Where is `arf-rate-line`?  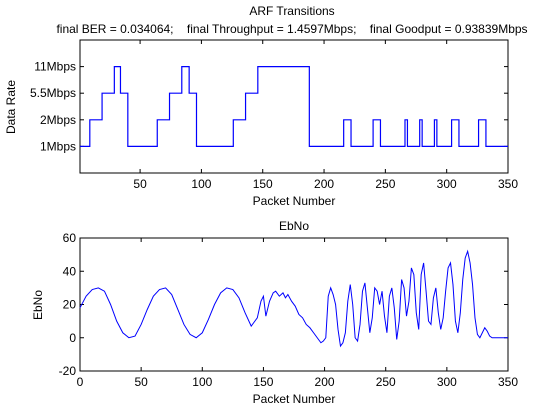 arf-rate-line is located at coordinates (294, 106).